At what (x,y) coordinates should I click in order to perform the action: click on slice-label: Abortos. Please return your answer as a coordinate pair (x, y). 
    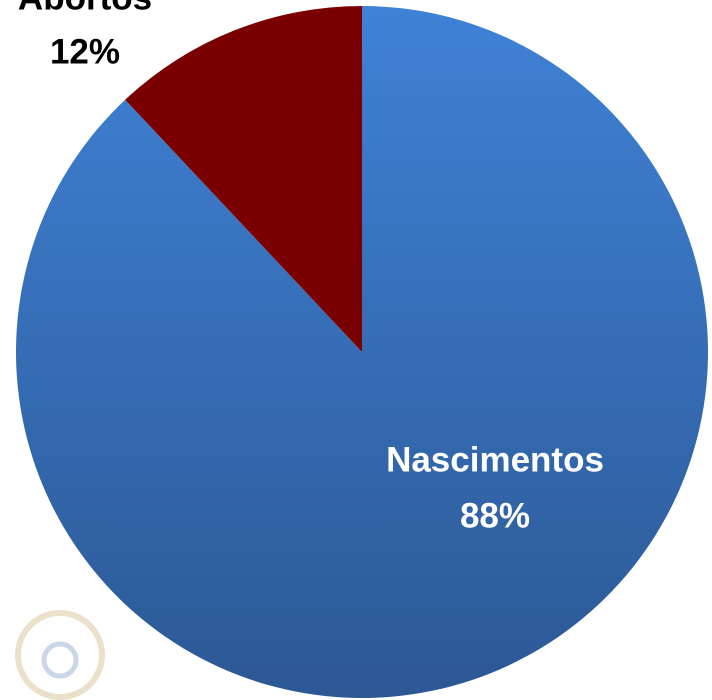
    Looking at the image, I should click on (85, 8).